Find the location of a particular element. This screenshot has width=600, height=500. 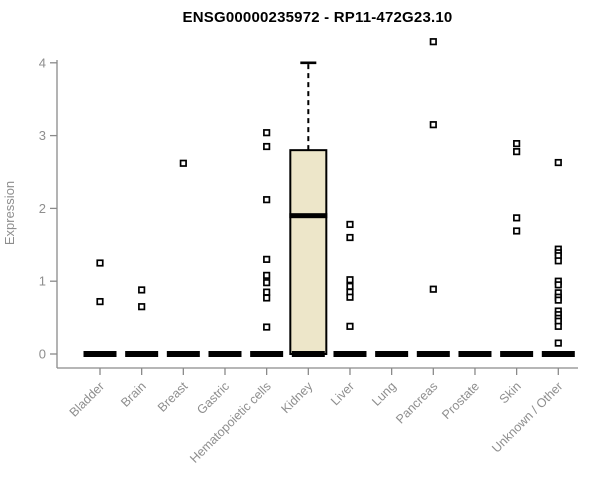

y-tick-label: 2 is located at coordinates (42, 208).